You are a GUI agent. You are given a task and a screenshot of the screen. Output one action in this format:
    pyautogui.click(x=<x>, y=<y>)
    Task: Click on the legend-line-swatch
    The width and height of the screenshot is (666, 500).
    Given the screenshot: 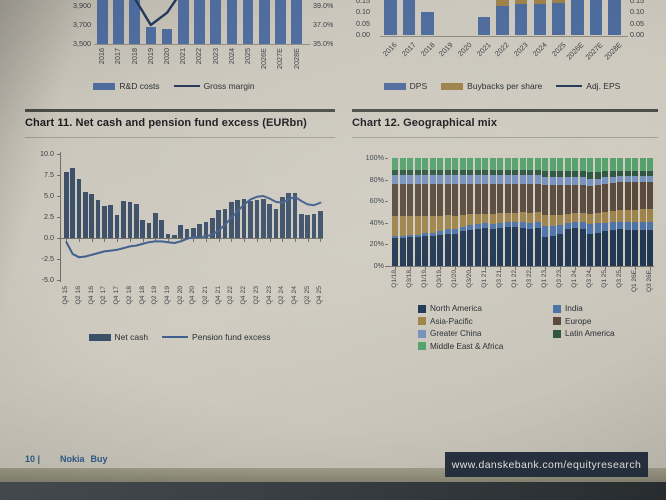 What is the action you would take?
    pyautogui.click(x=569, y=86)
    